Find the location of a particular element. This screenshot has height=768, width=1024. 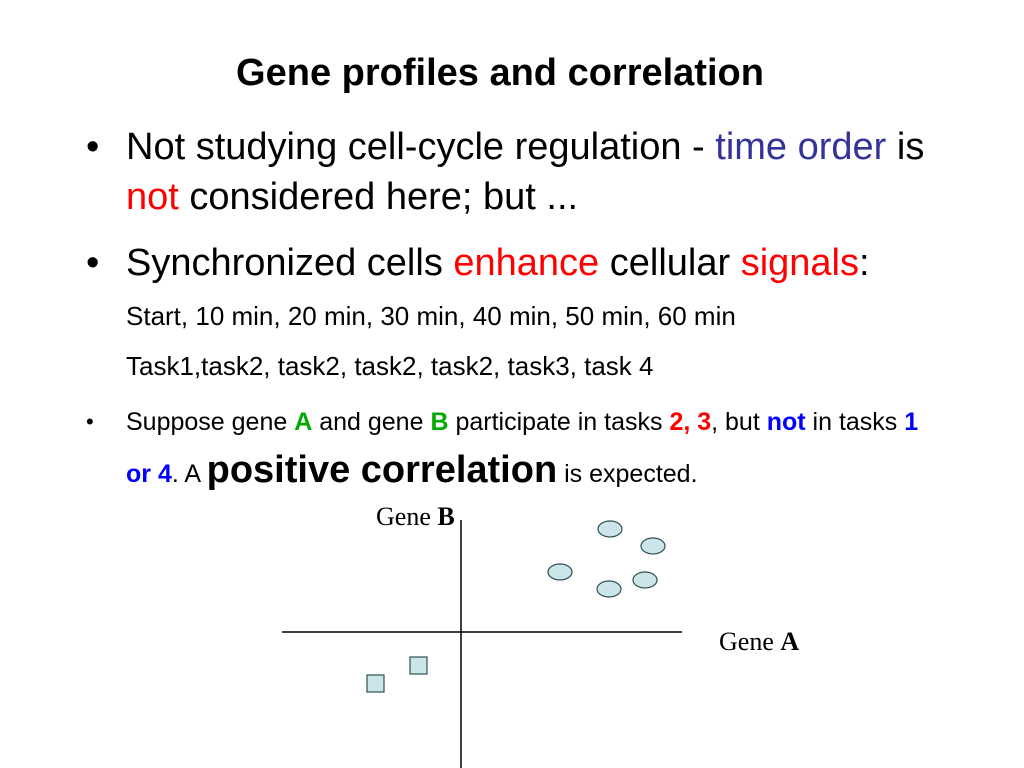

bullet-text: . A is located at coordinates (189, 474).